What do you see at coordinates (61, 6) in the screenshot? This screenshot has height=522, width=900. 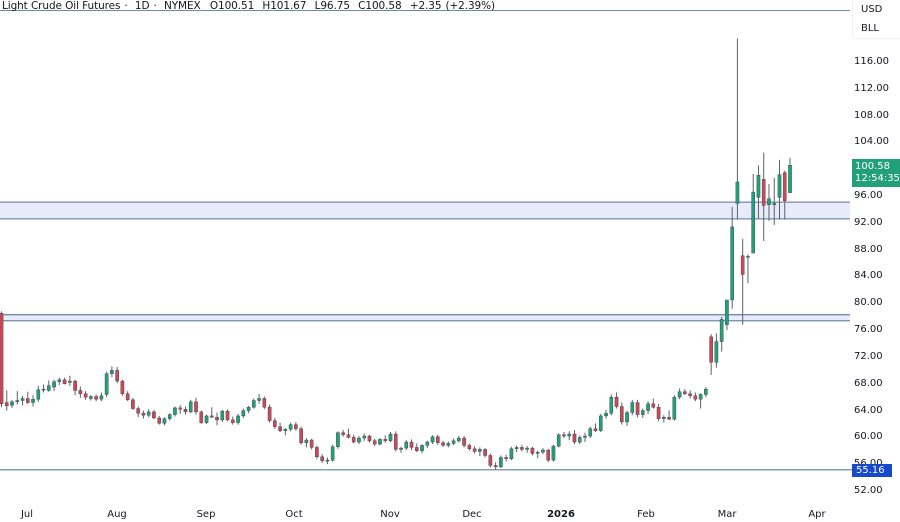 I see `symbol-name: Light Crude Oil Futures` at bounding box center [61, 6].